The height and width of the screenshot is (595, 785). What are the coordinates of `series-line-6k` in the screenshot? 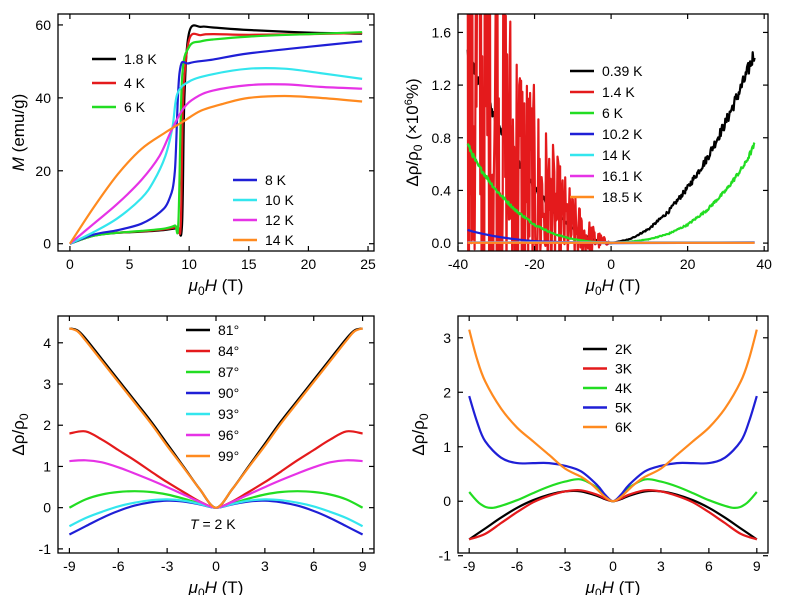 It's located at (613, 416).